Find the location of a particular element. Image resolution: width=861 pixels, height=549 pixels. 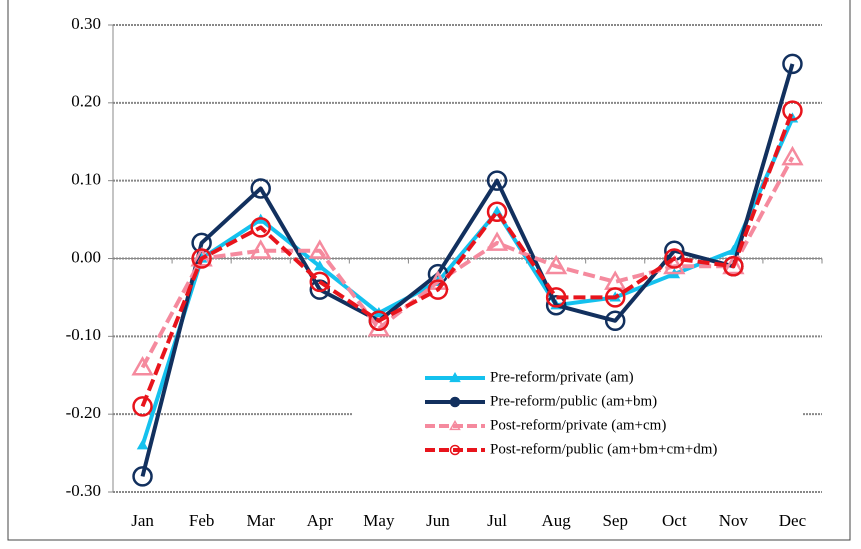

x-tick-label: Nov is located at coordinates (734, 520).